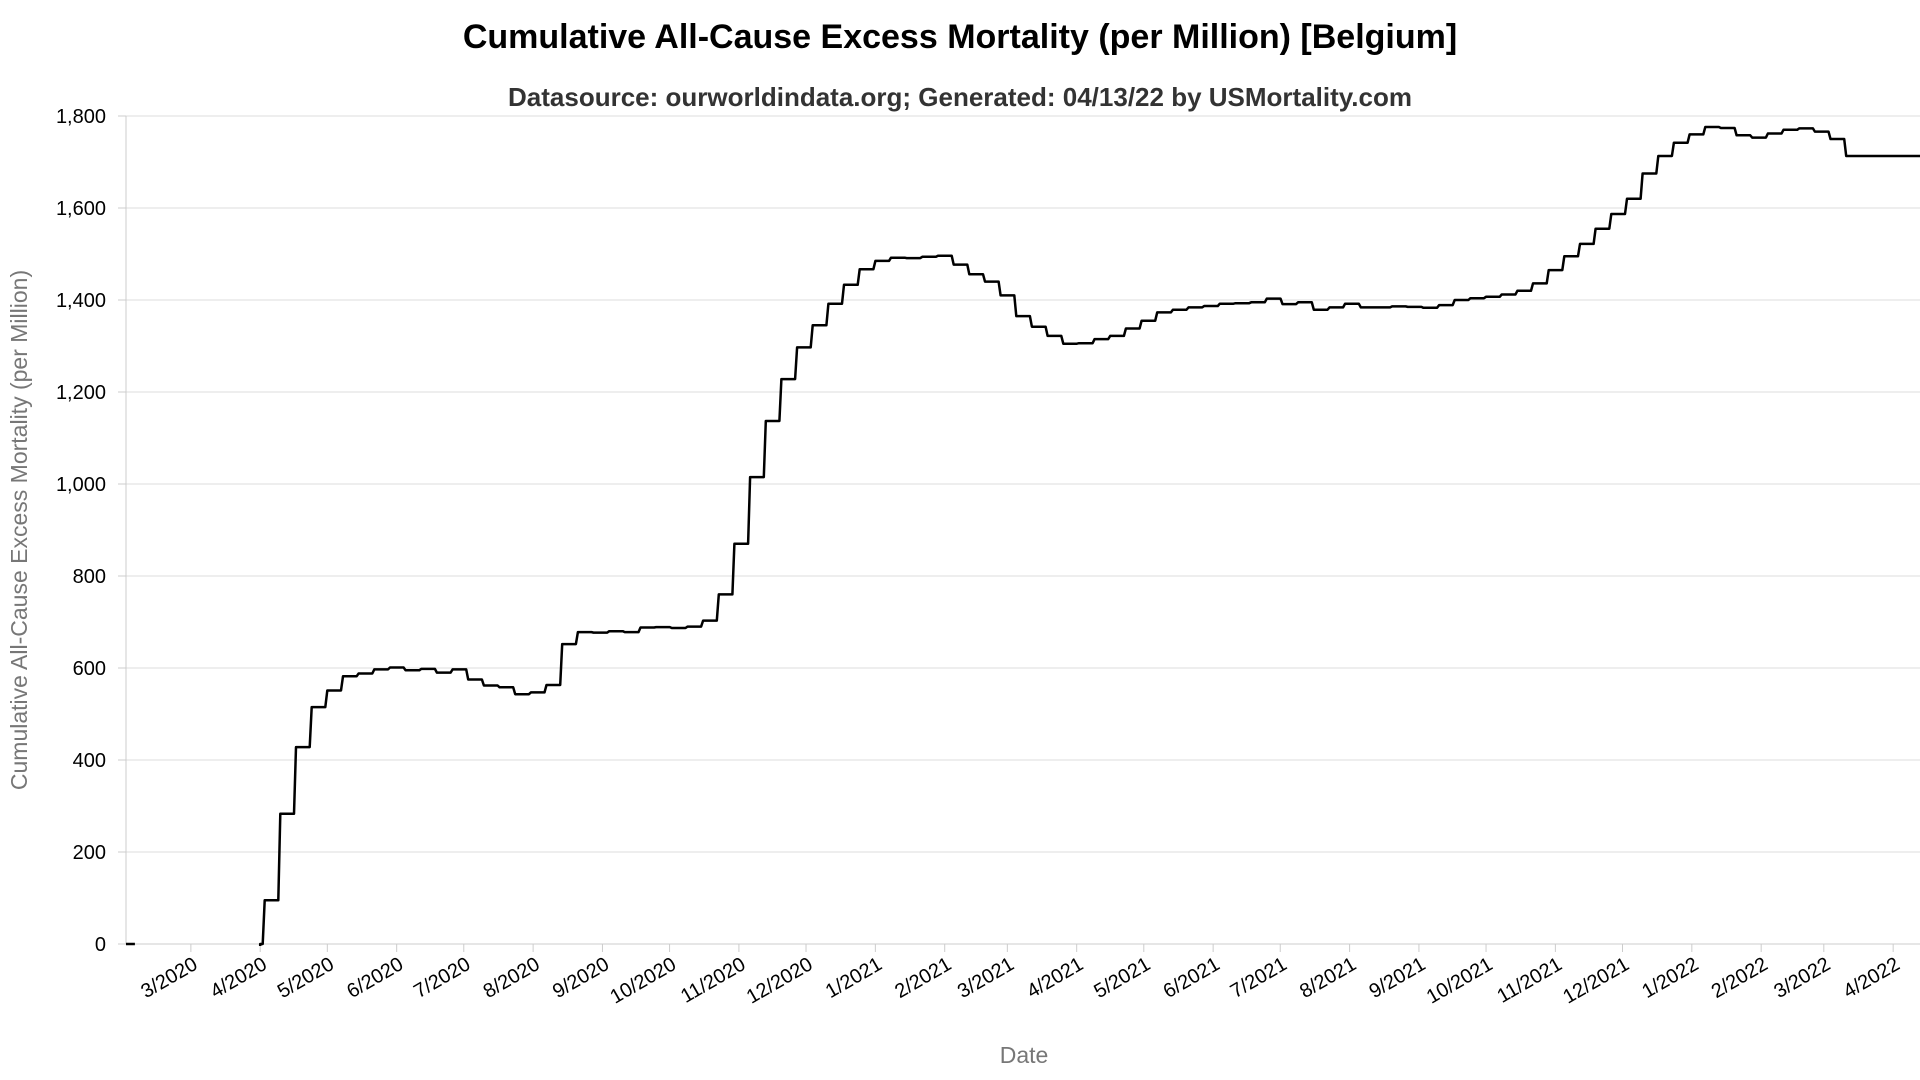 The height and width of the screenshot is (1080, 1920). What do you see at coordinates (89, 853) in the screenshot?
I see `y-tick-label: 200` at bounding box center [89, 853].